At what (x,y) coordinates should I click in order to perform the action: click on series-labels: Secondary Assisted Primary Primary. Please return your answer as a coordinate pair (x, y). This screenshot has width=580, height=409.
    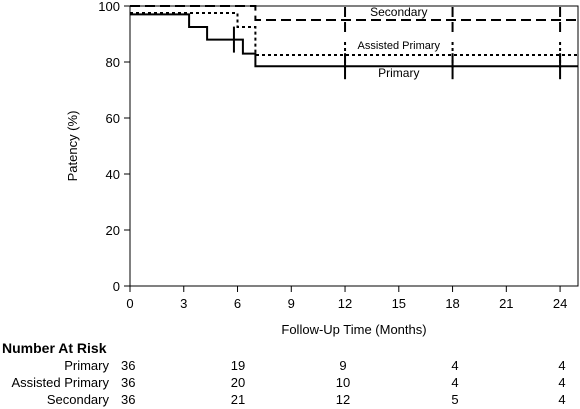
    Looking at the image, I should click on (399, 42).